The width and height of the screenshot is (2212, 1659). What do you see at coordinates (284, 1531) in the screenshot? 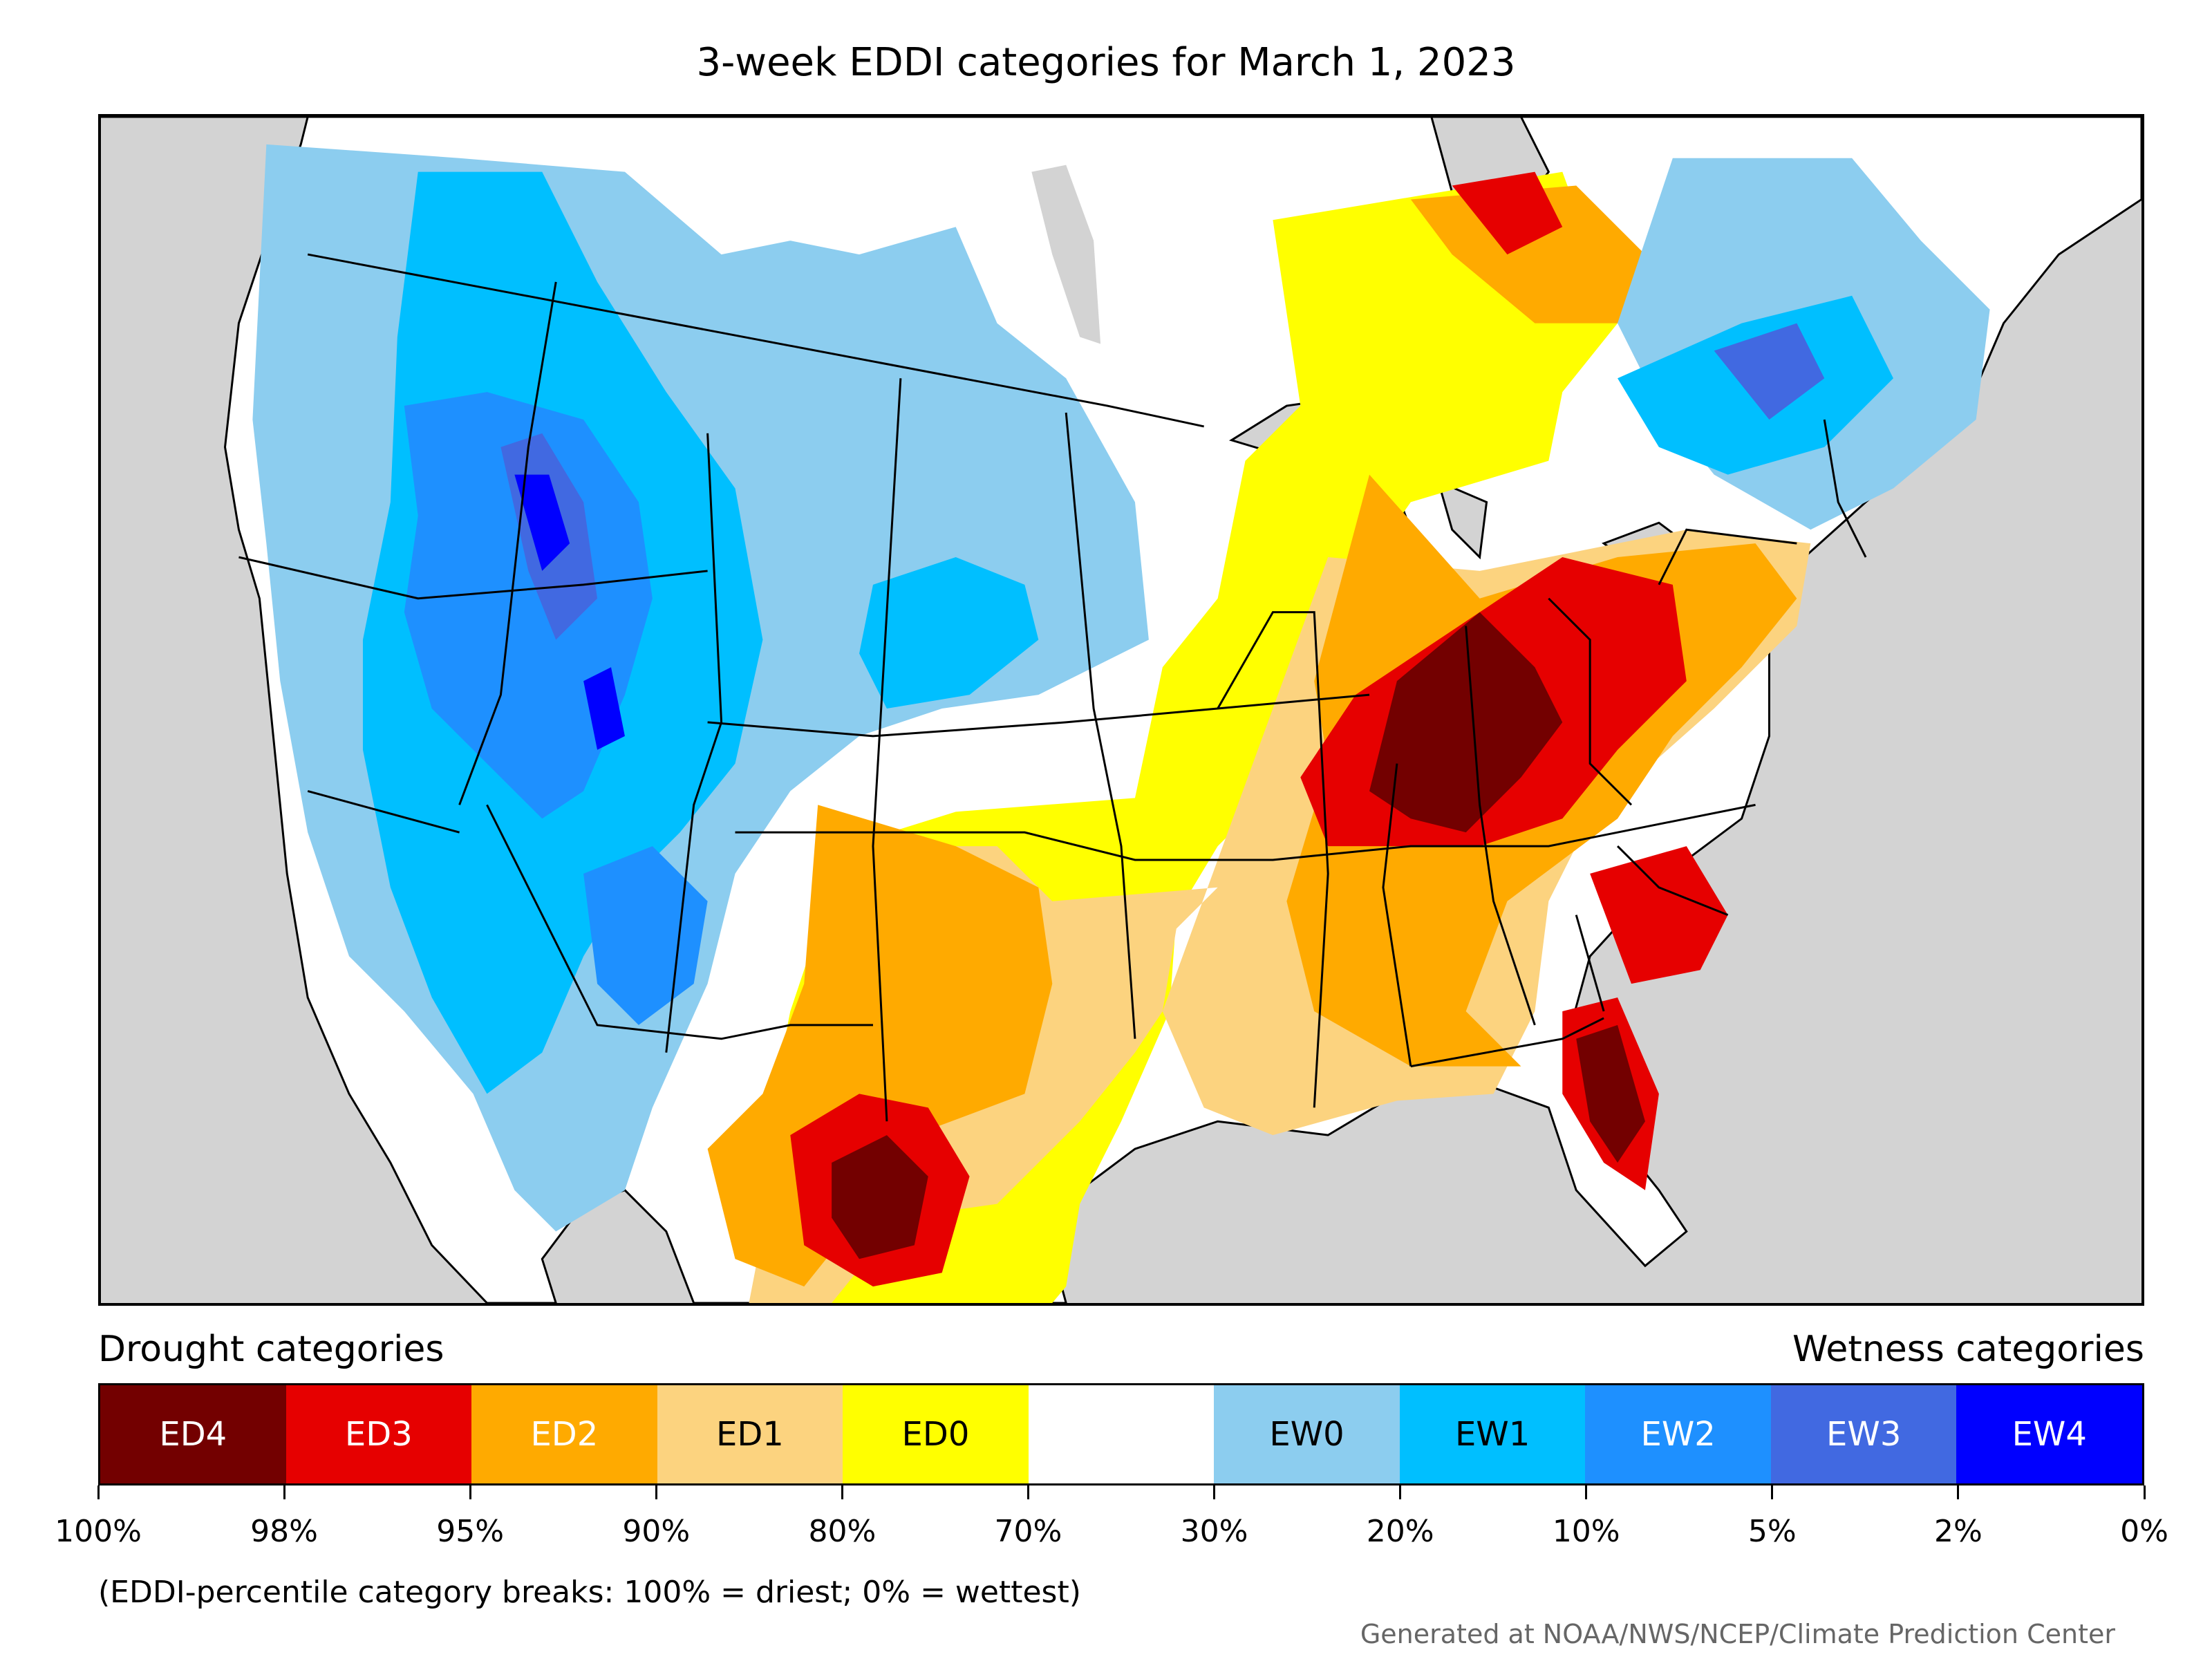
I see `colorbar-tick-label: 98%` at bounding box center [284, 1531].